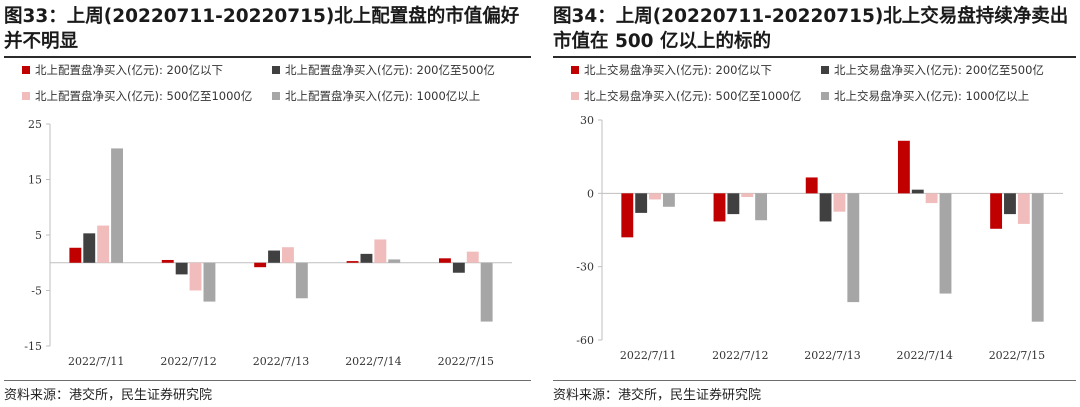 This screenshot has height=407, width=1080. What do you see at coordinates (144, 96) in the screenshot?
I see `legend-label: 北上配置盘净买入(亿元): 500亿至1000亿` at bounding box center [144, 96].